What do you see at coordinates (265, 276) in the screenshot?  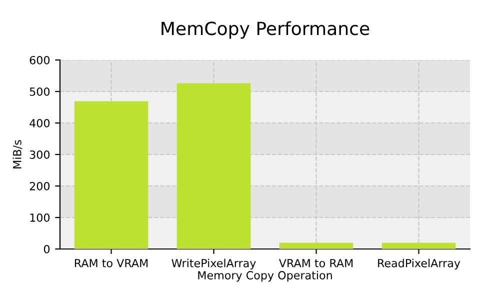 I see `x-axis-title: Memory Copy Operation` at bounding box center [265, 276].